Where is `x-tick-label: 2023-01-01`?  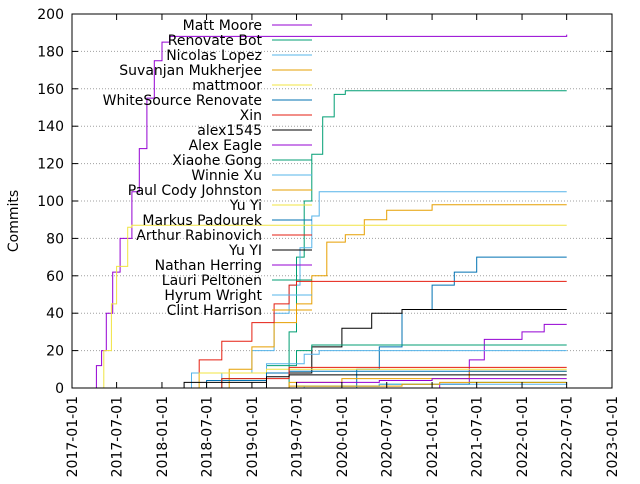 x-tick-label: 2023-01-01 is located at coordinates (613, 436).